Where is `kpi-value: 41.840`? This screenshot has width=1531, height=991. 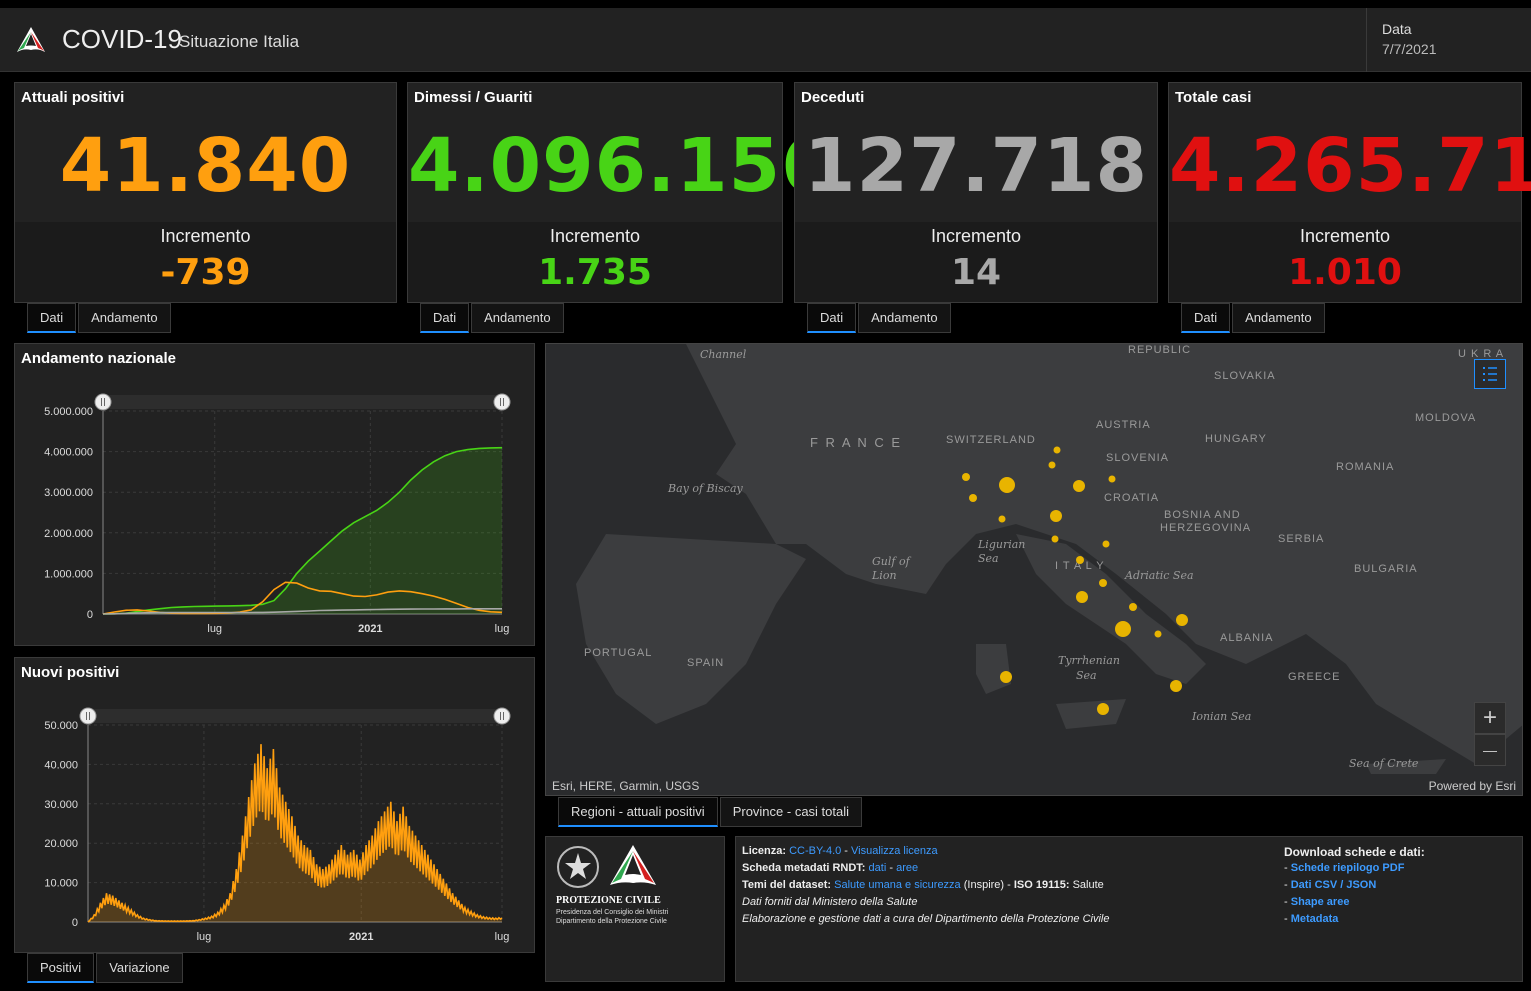 kpi-value: 41.840 is located at coordinates (205, 166).